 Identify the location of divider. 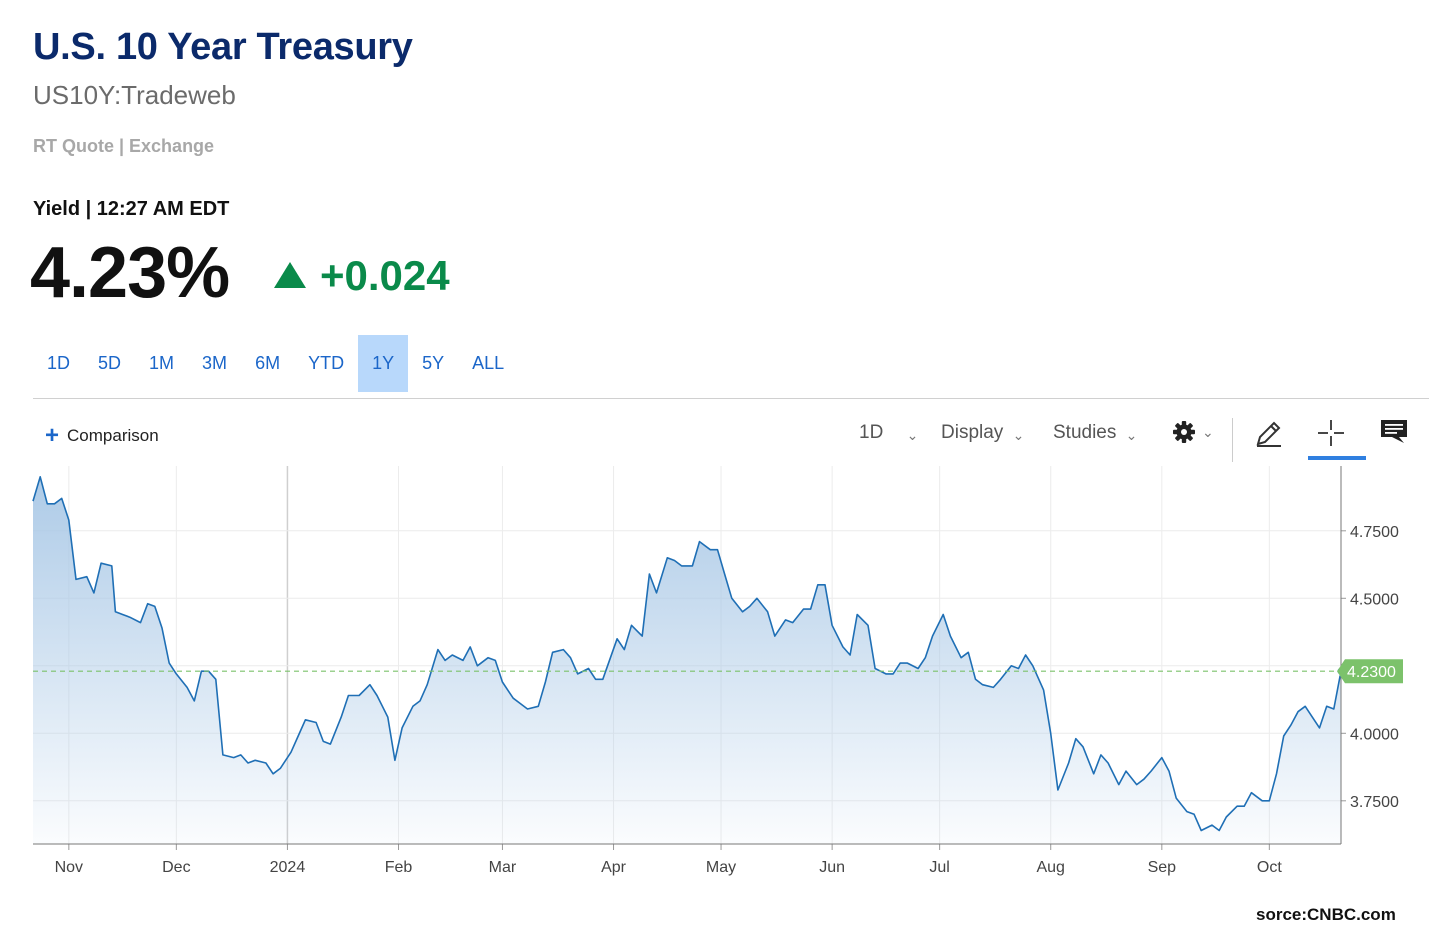
(731, 398).